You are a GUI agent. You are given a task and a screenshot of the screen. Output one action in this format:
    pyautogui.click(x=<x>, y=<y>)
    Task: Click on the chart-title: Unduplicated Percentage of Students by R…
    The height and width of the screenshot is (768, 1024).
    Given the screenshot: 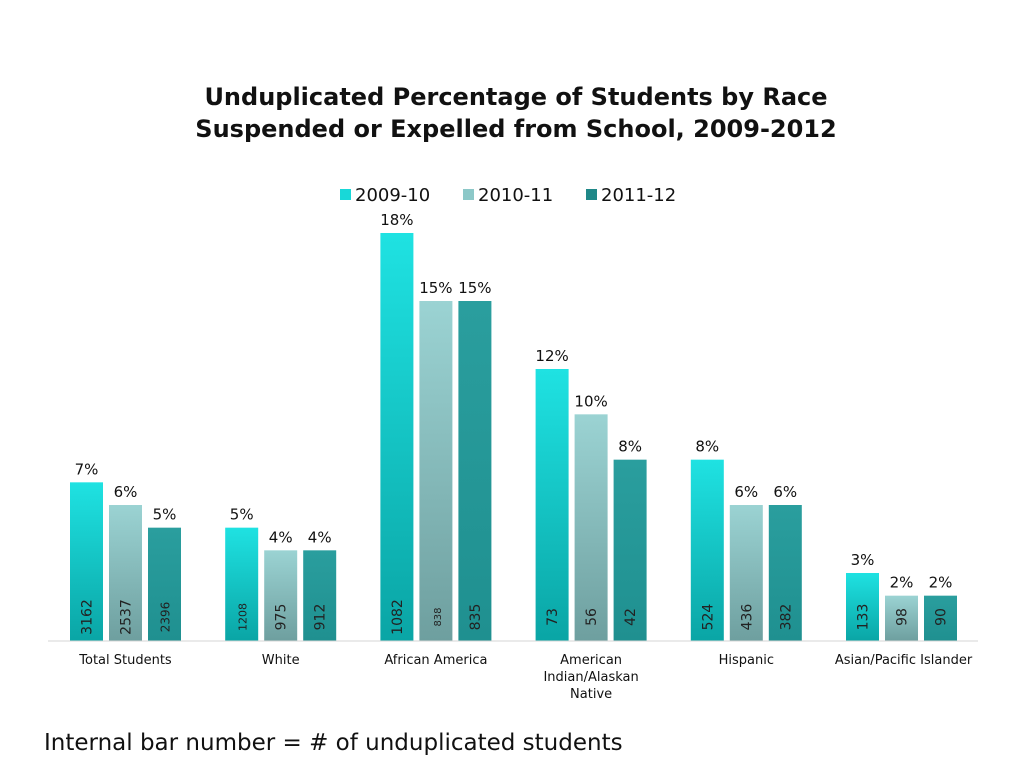 What is the action you would take?
    pyautogui.click(x=515, y=113)
    